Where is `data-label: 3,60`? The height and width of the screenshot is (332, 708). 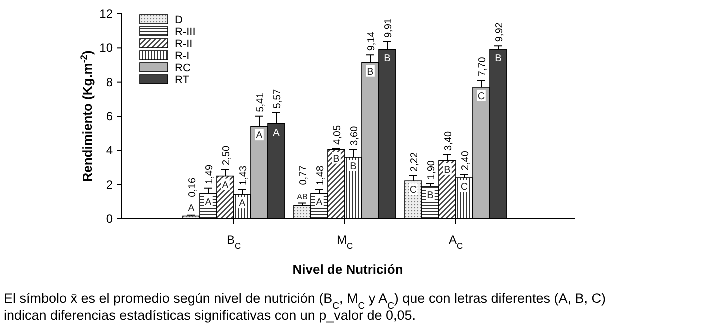
data-label: 3,60 is located at coordinates (355, 136).